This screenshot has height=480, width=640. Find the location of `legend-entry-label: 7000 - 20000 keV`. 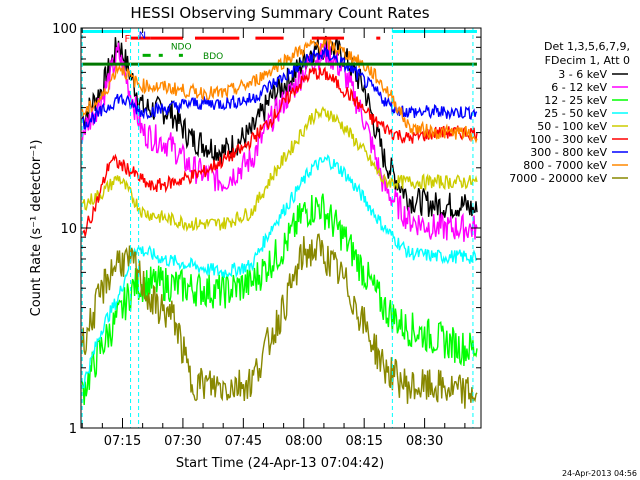

legend-entry-label: 7000 - 20000 keV is located at coordinates (558, 178).